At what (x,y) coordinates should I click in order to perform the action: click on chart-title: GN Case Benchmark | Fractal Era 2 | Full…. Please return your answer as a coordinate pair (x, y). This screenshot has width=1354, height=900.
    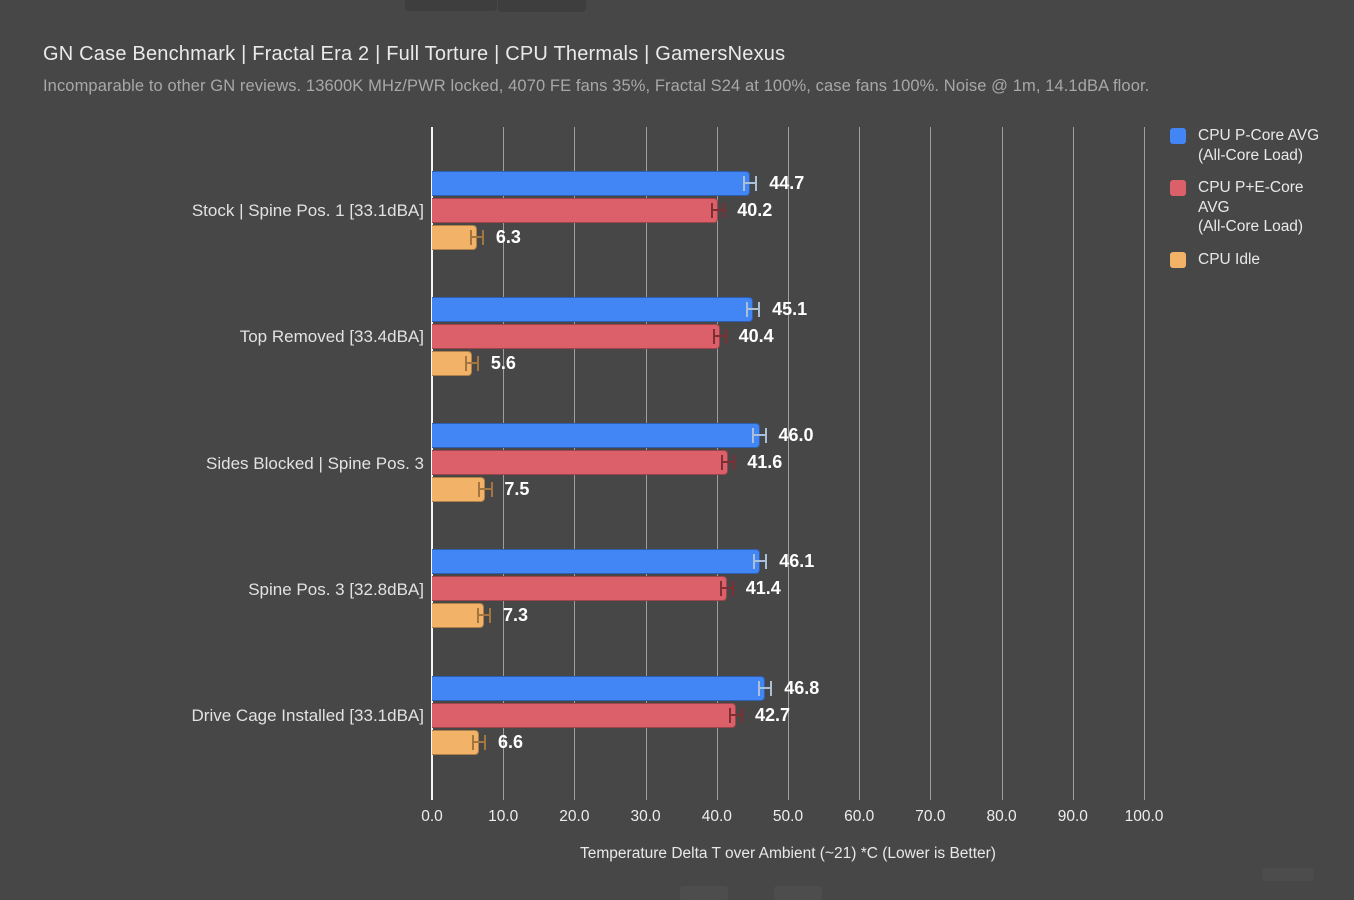
    Looking at the image, I should click on (414, 54).